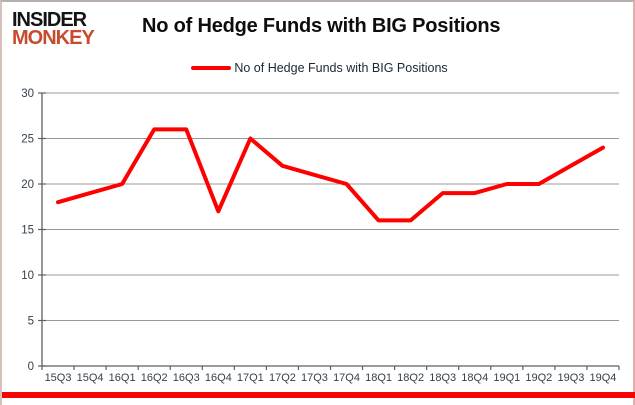 This screenshot has height=405, width=635. What do you see at coordinates (410, 378) in the screenshot?
I see `x-tick-label: 18Q2` at bounding box center [410, 378].